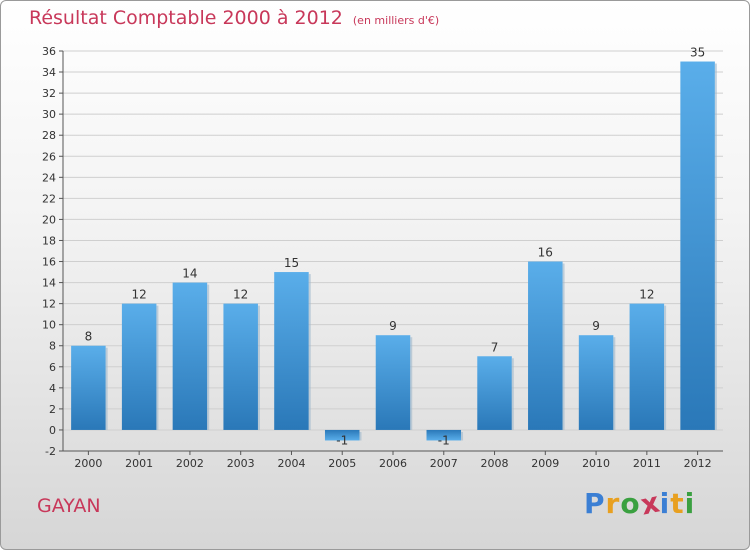  What do you see at coordinates (190, 463) in the screenshot?
I see `x-tick-label: 2002` at bounding box center [190, 463].